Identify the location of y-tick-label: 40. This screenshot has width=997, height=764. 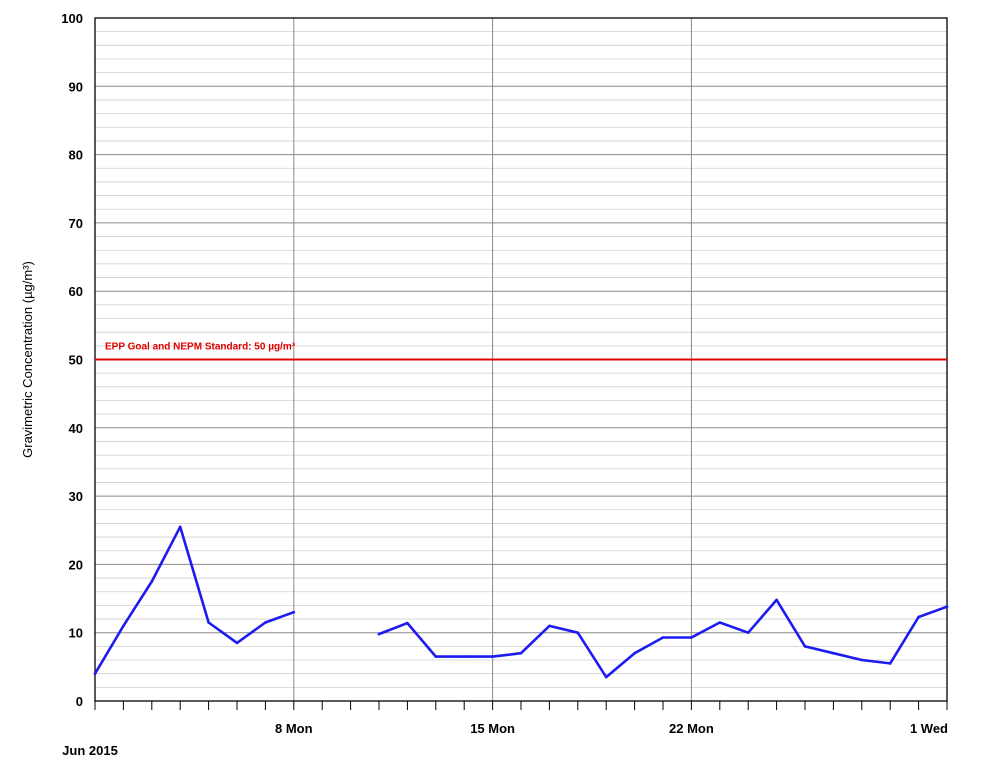
(76, 428).